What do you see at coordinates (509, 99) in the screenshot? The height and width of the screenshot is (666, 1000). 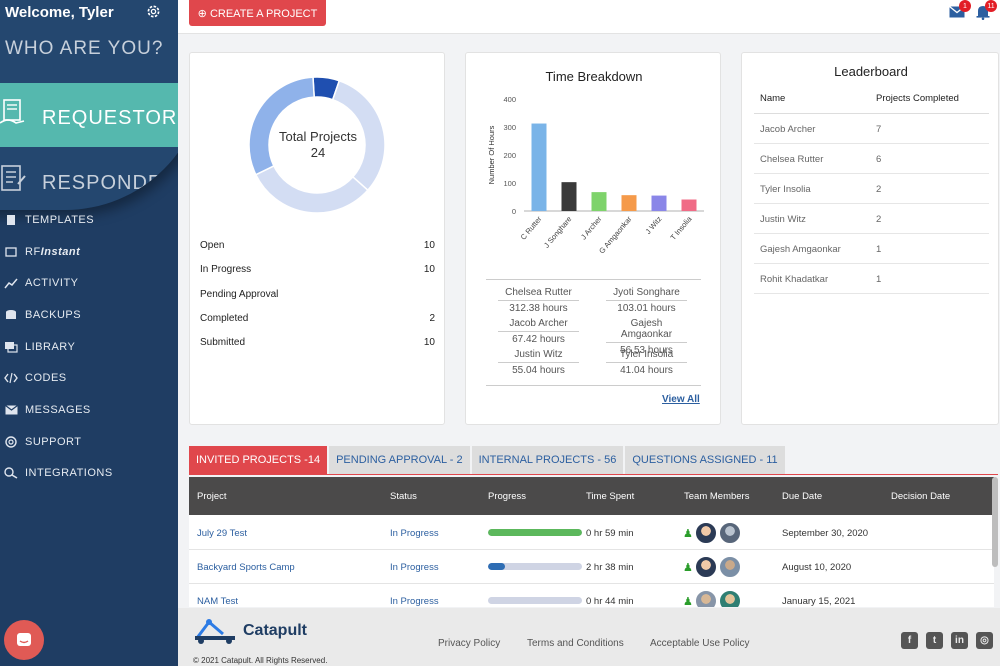 I see `y-tick-label: 400` at bounding box center [509, 99].